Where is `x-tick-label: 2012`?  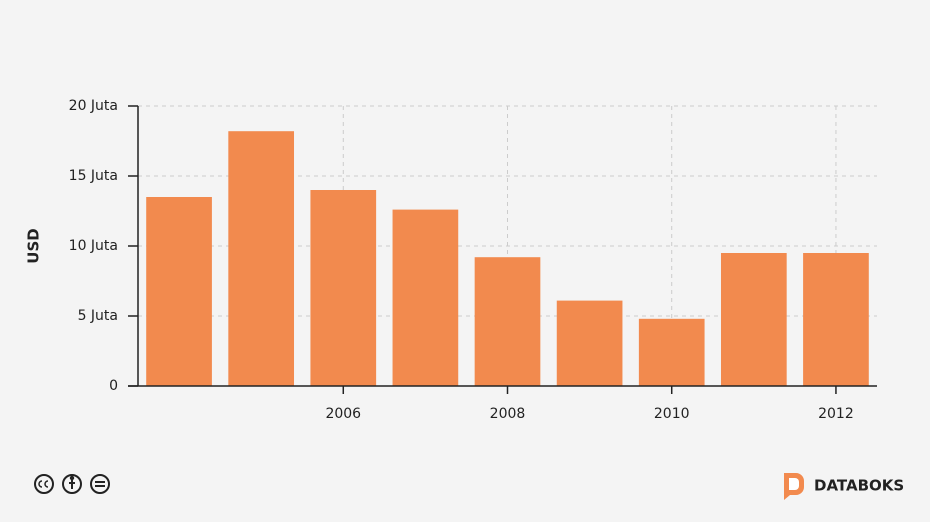
x-tick-label: 2012 is located at coordinates (836, 414).